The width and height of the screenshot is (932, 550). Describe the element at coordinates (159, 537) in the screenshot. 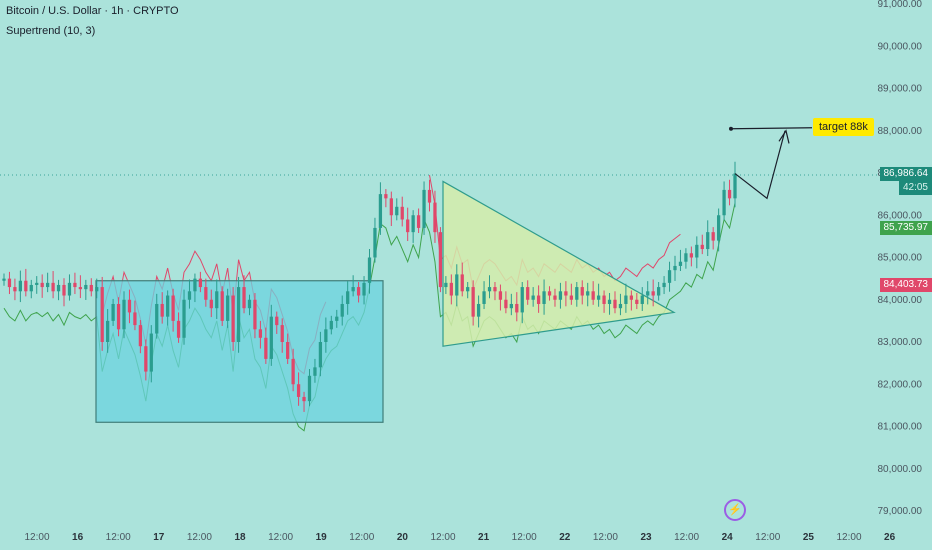

I see `x-tick-label: 17` at that location.